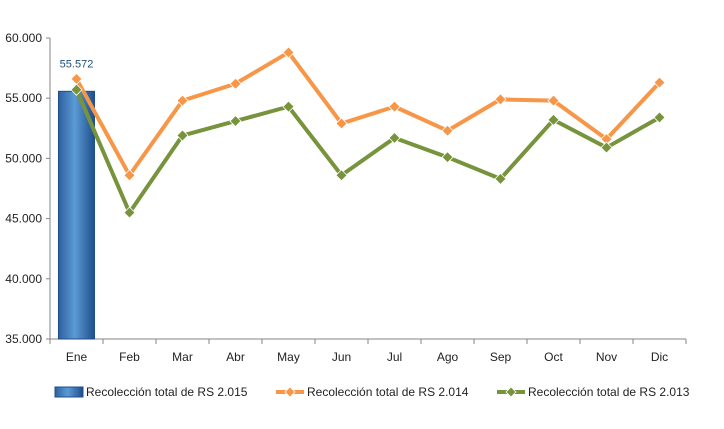 This screenshot has width=724, height=429. I want to click on y-tick-label: 35.000, so click(23, 339).